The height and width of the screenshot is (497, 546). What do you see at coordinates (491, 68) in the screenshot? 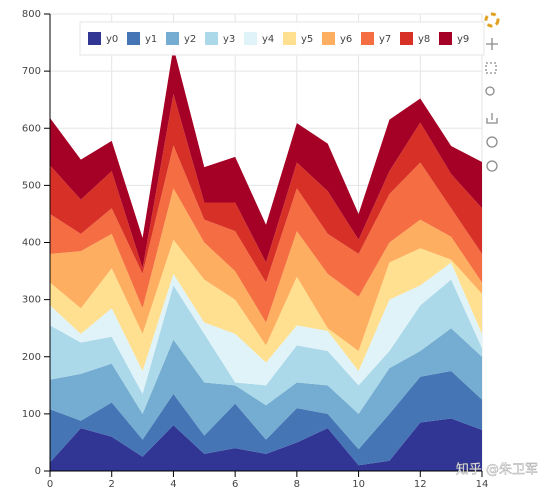
I see `box-zoom-tool` at bounding box center [491, 68].